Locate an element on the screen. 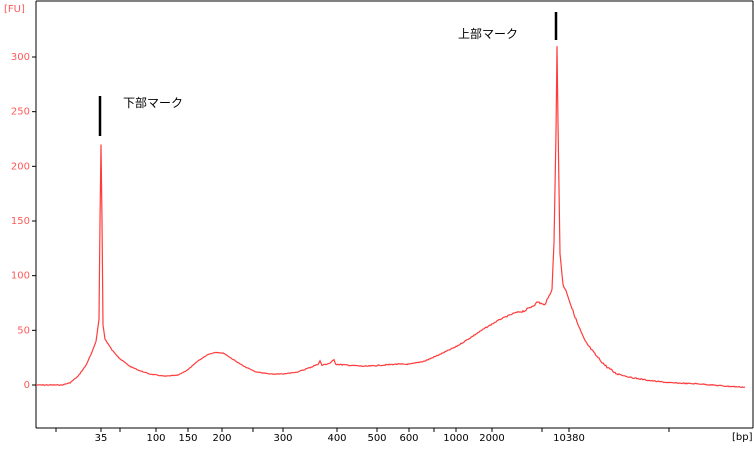  x-tick-label-35: 35 is located at coordinates (101, 438).